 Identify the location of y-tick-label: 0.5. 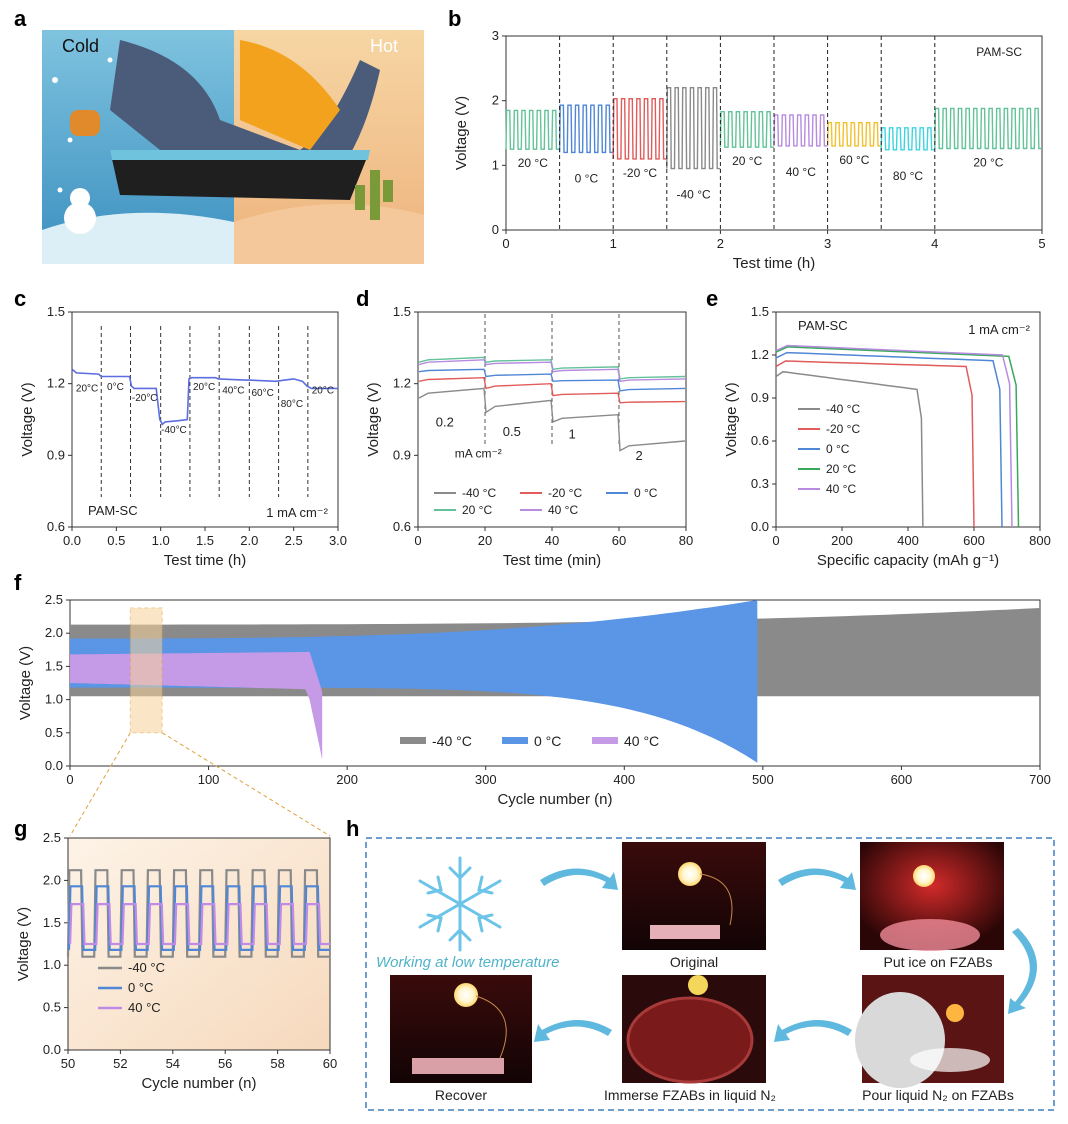
(54, 732).